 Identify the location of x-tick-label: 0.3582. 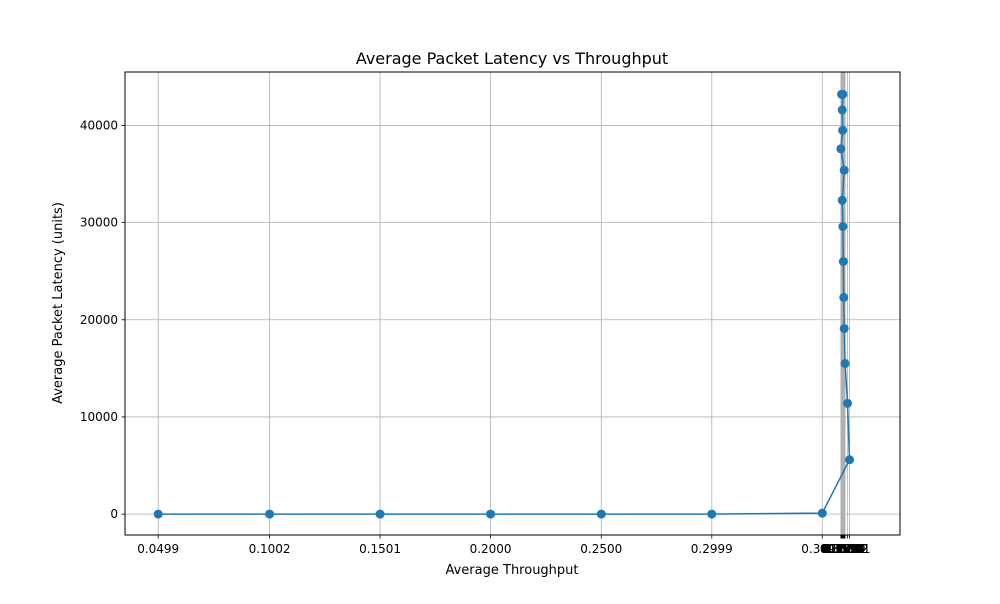
(841, 549).